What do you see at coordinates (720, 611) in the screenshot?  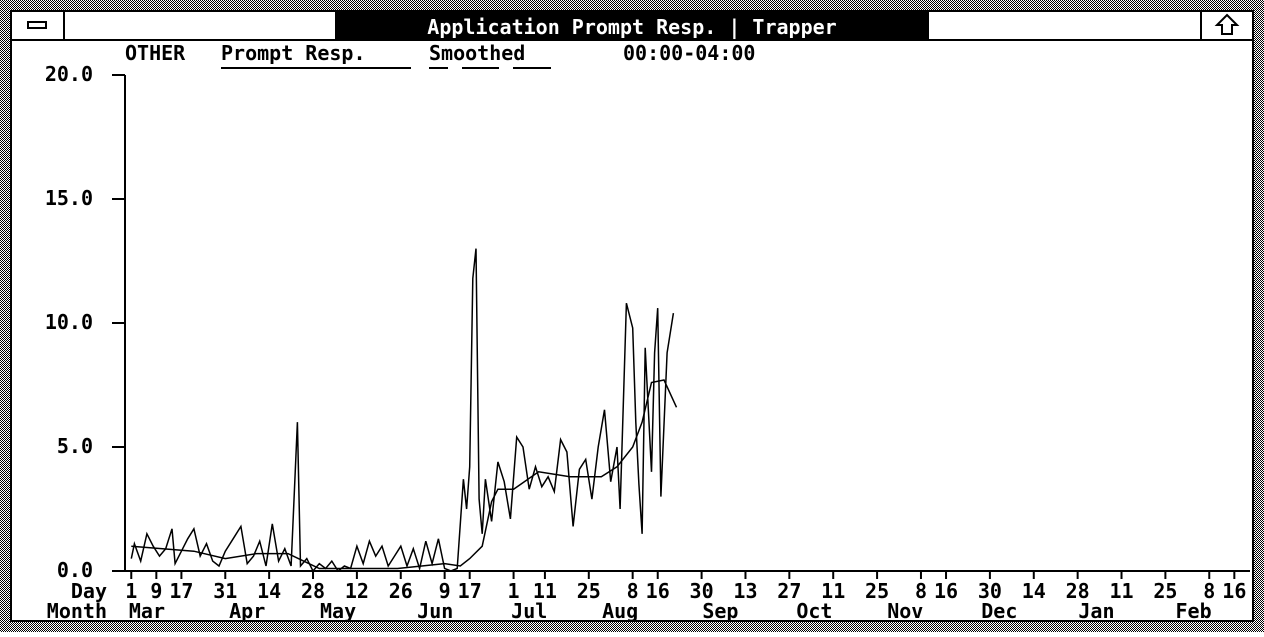 I see `month-label: Sep` at bounding box center [720, 611].